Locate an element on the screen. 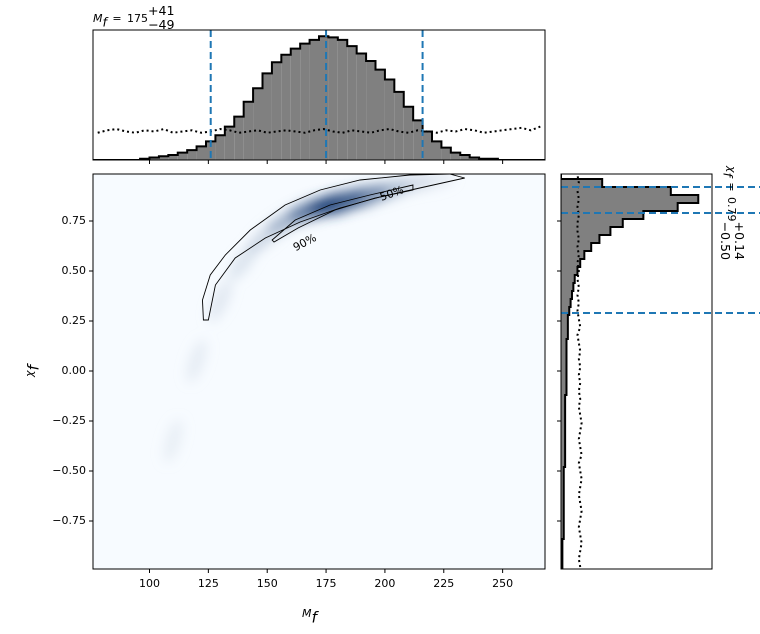 This screenshot has height=634, width=760. upper-error: +41 is located at coordinates (161, 10).